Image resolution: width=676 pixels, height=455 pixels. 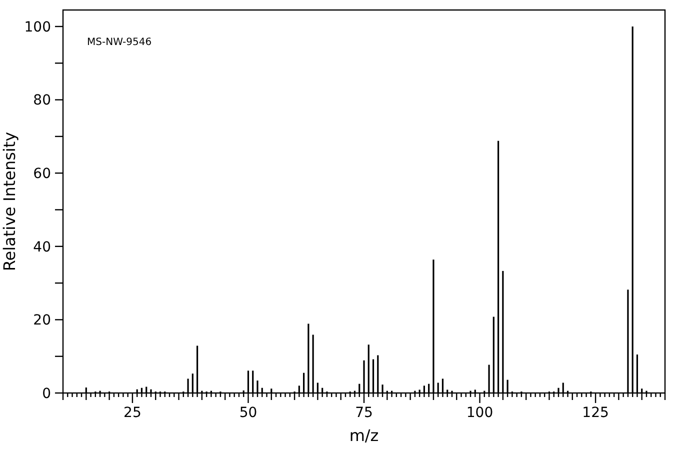 What do you see at coordinates (133, 413) in the screenshot?
I see `x-tick-label: 25` at bounding box center [133, 413].